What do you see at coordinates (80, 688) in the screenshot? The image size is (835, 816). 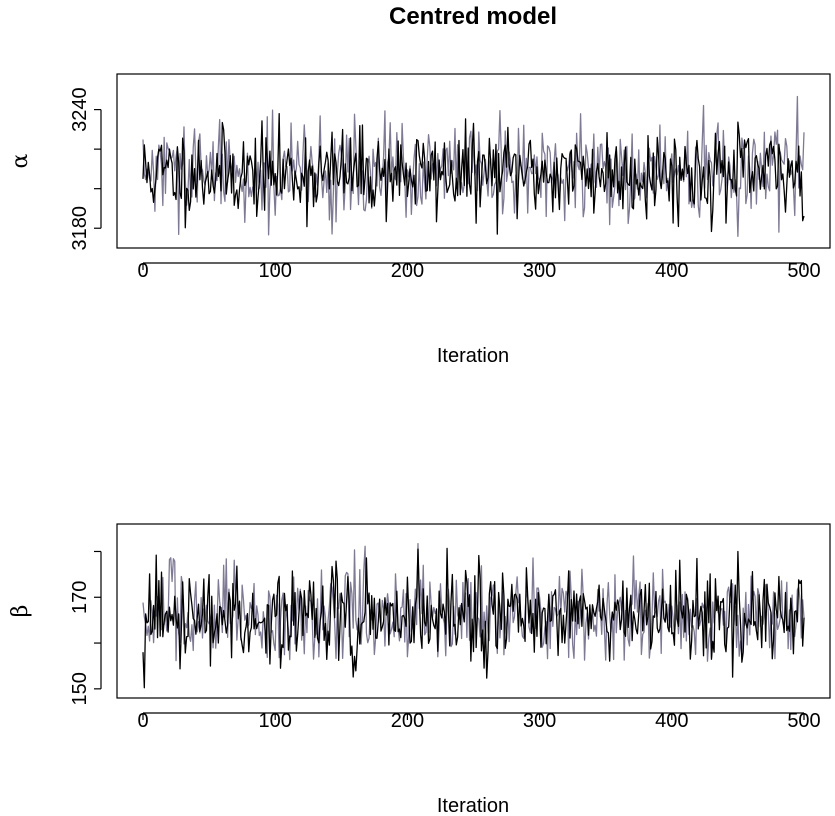 I see `y-tick-label: 150` at bounding box center [80, 688].